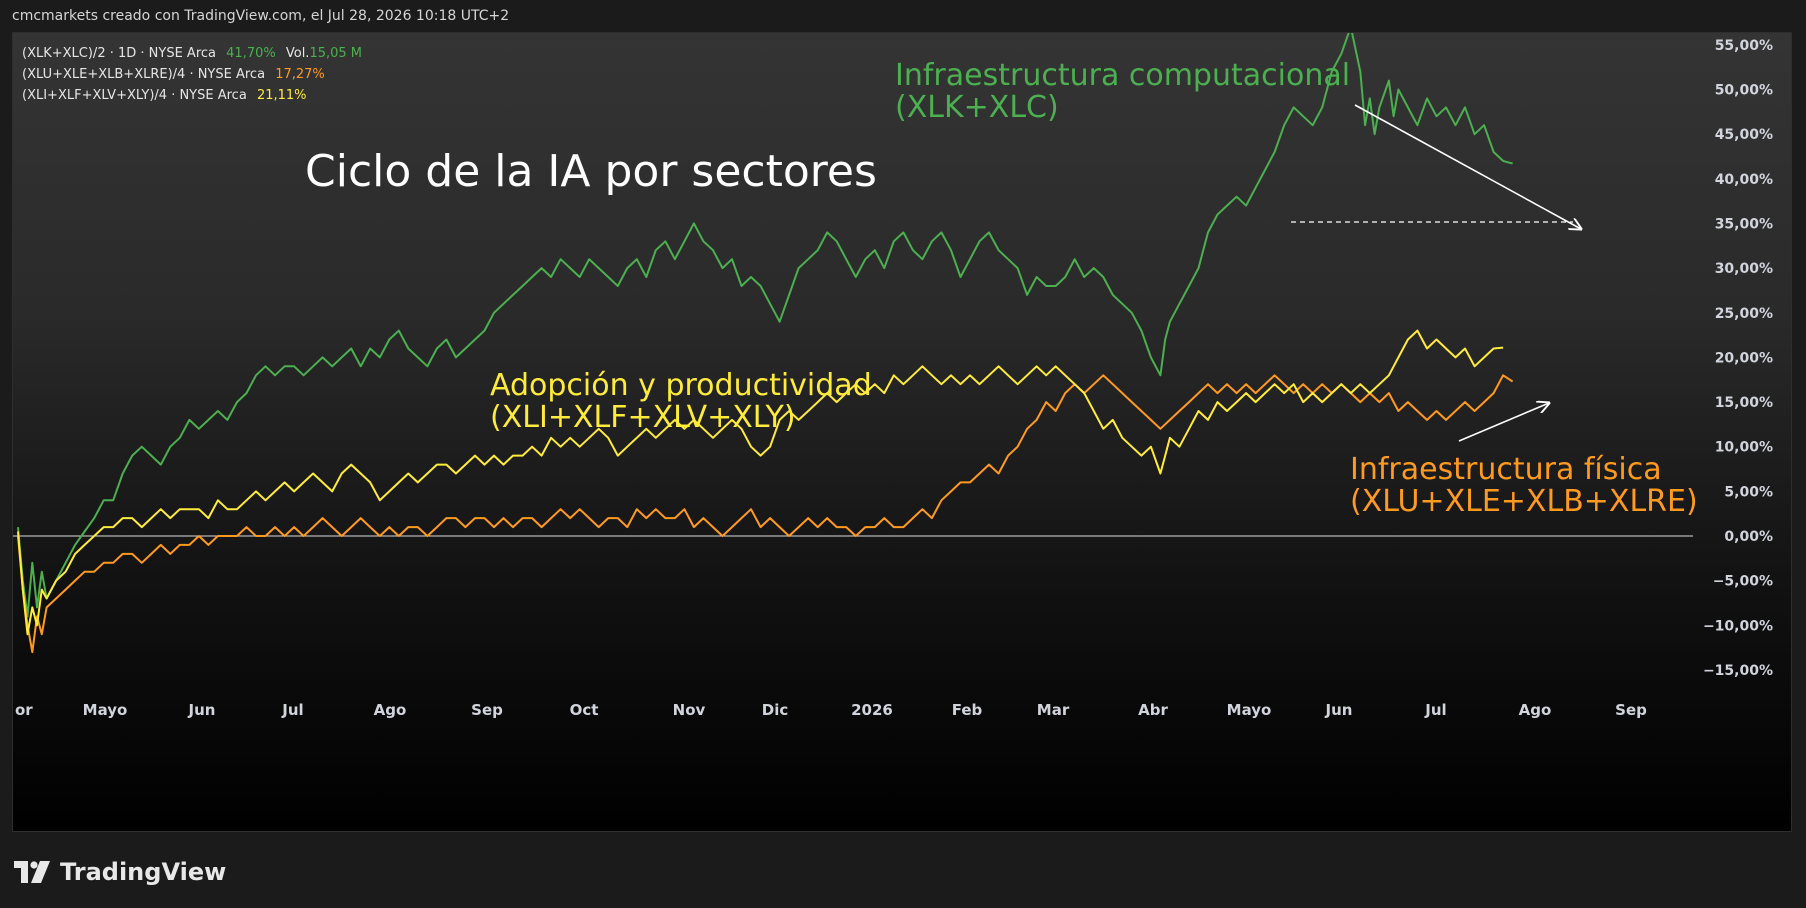 The image size is (1806, 908). I want to click on legend-volume-value: 15,05 M, so click(336, 53).